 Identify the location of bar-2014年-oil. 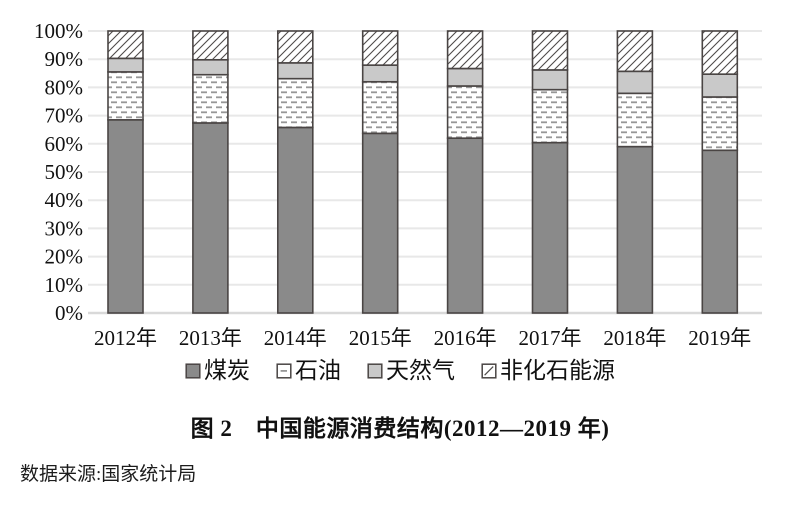
(295, 103).